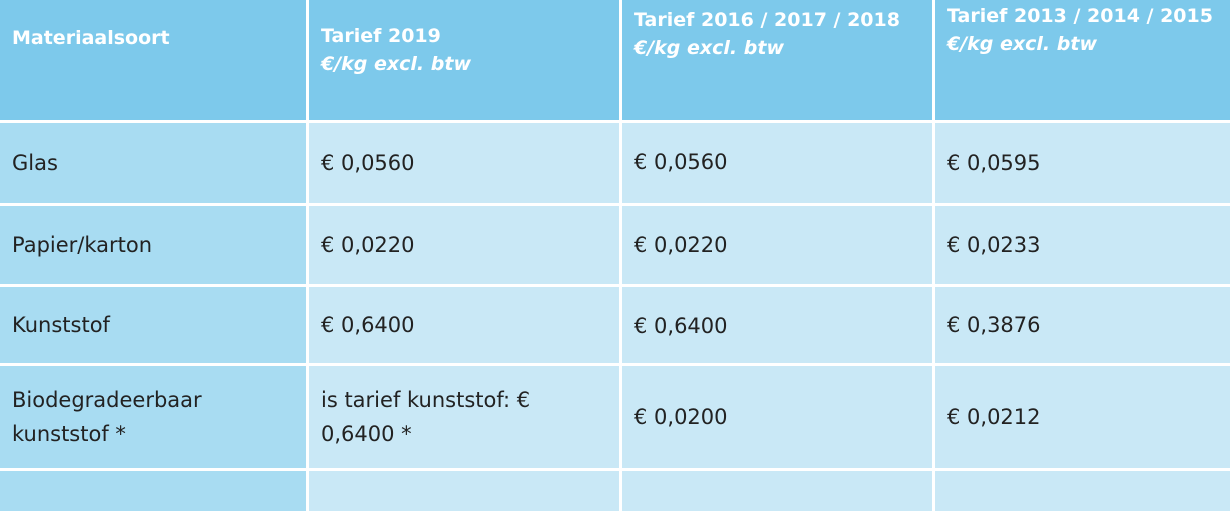  Describe the element at coordinates (994, 163) in the screenshot. I see `cell-text: € 0,0595` at that location.